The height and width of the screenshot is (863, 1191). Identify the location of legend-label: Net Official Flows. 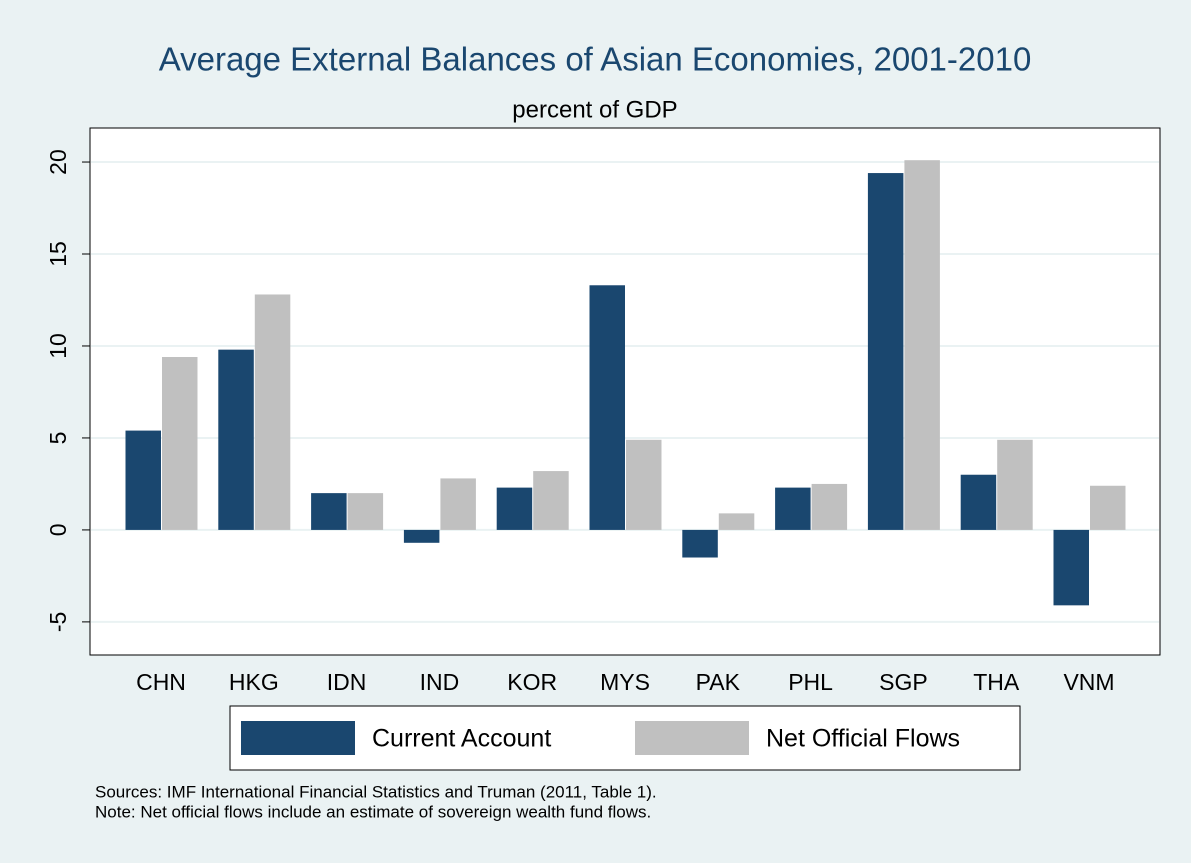
(863, 739).